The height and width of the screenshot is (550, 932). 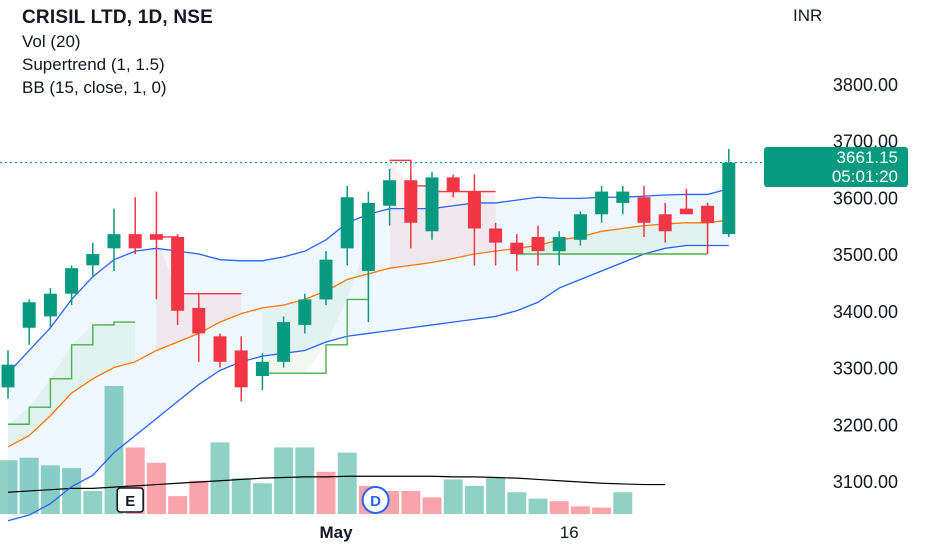 I want to click on y-tick-6: 3200.00, so click(x=865, y=425).